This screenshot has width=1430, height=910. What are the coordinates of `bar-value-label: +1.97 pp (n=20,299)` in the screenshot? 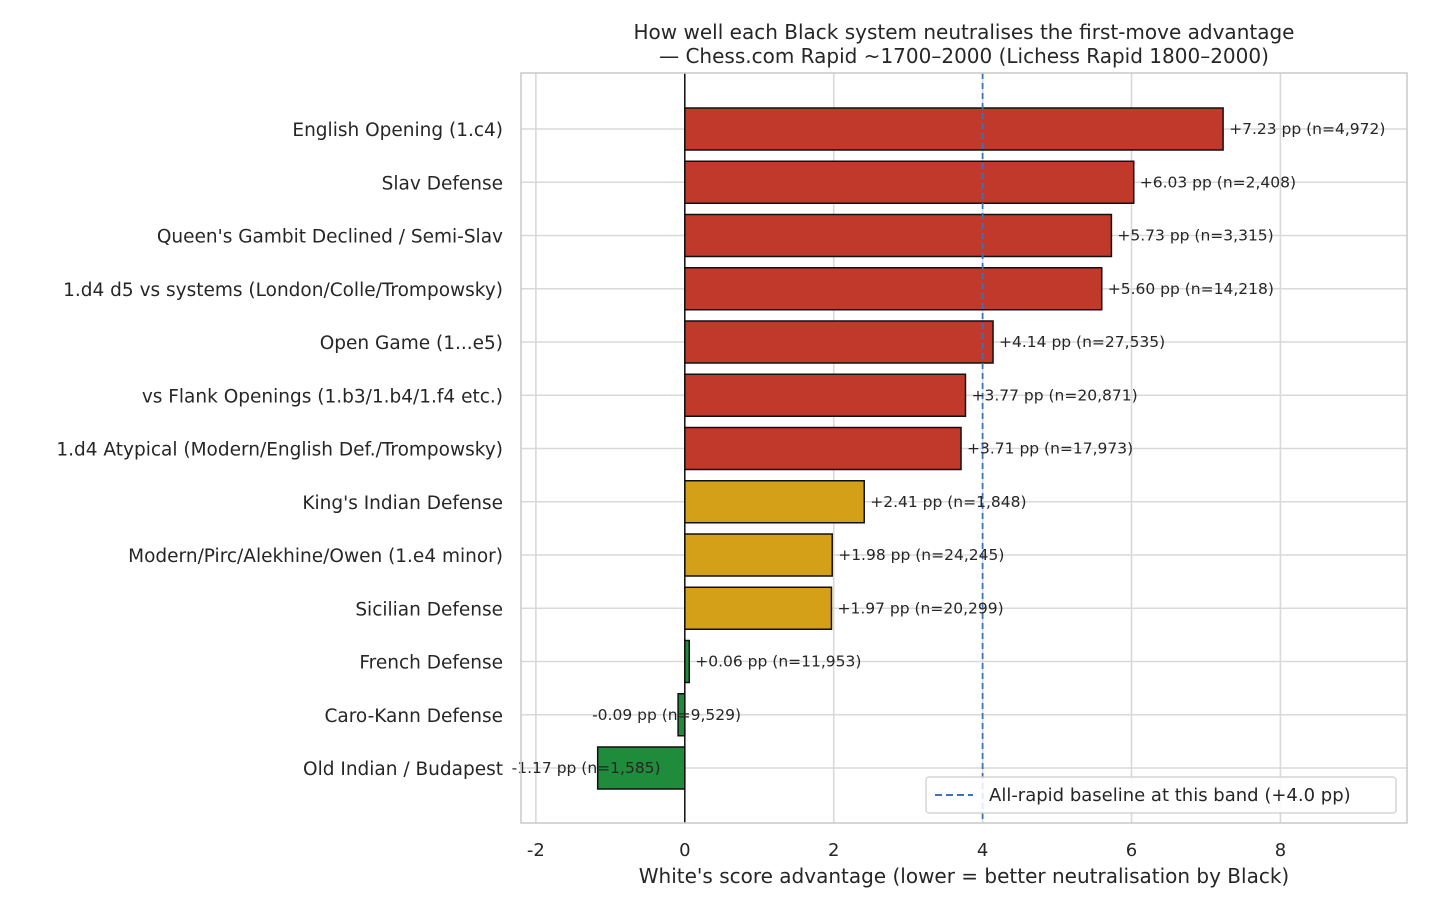 It's located at (920, 608).